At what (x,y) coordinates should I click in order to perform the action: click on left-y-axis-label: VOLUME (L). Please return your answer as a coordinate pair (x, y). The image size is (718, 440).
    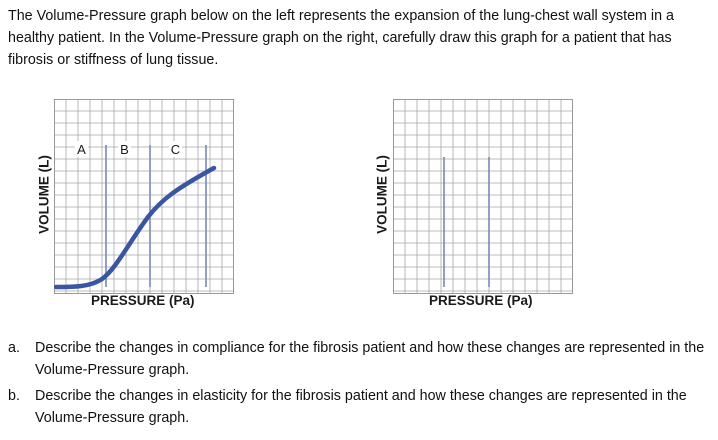
    Looking at the image, I should click on (44, 194).